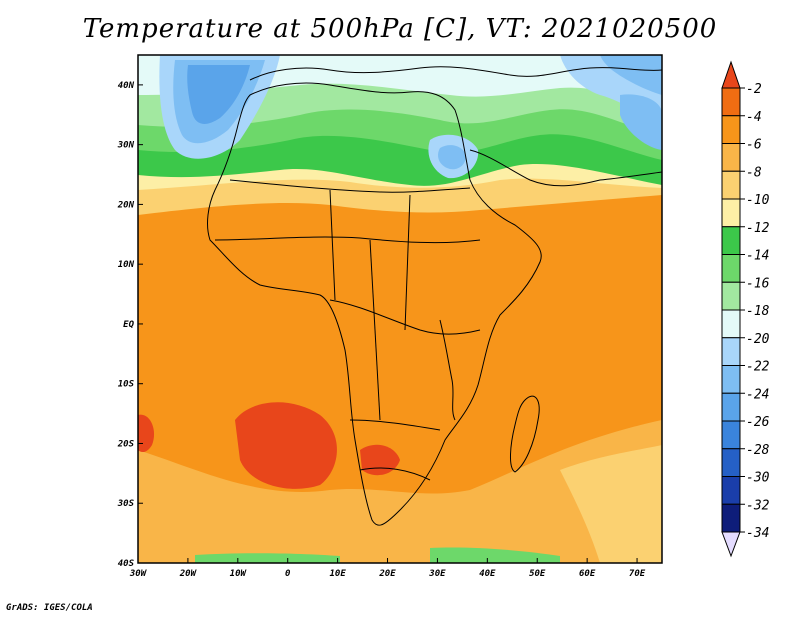 The height and width of the screenshot is (618, 800). I want to click on colorbar-label: -34, so click(757, 533).